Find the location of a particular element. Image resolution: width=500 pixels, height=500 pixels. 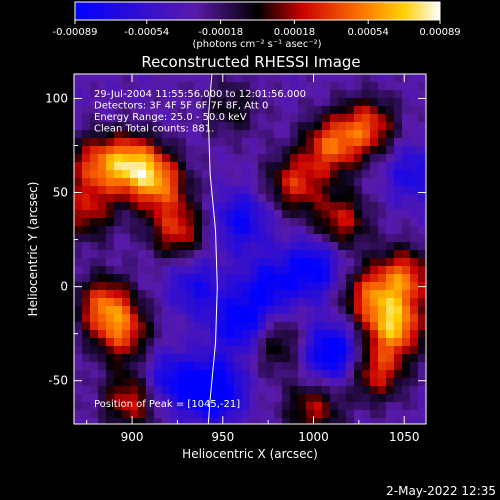

annotation-line: Clean Total counts: 881. is located at coordinates (154, 129).